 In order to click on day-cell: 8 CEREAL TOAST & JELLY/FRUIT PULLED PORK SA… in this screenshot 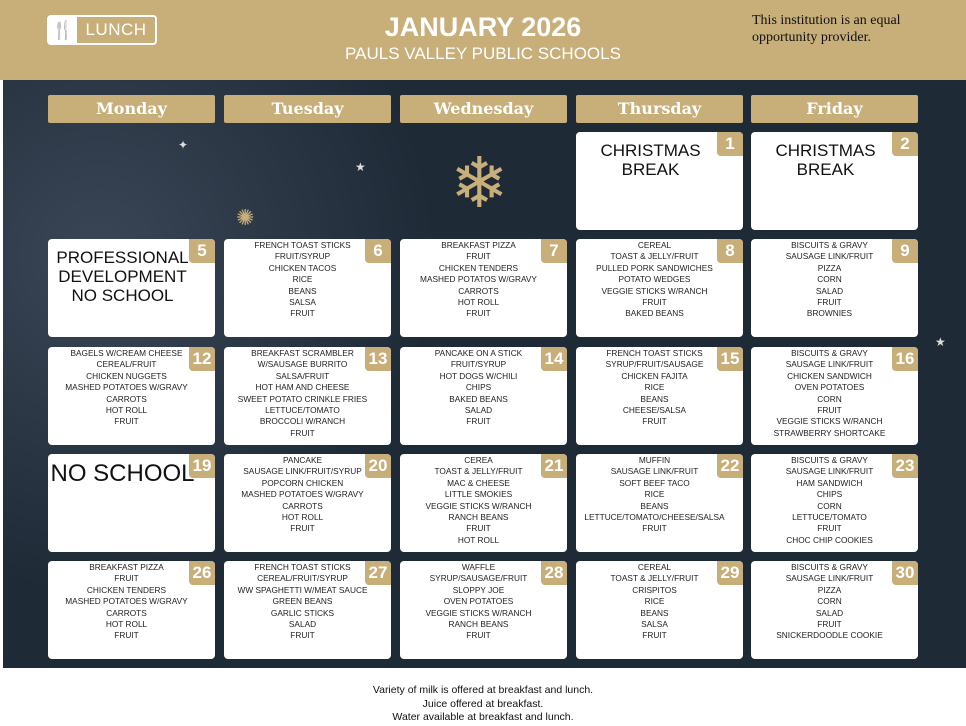, I will do `click(659, 288)`.